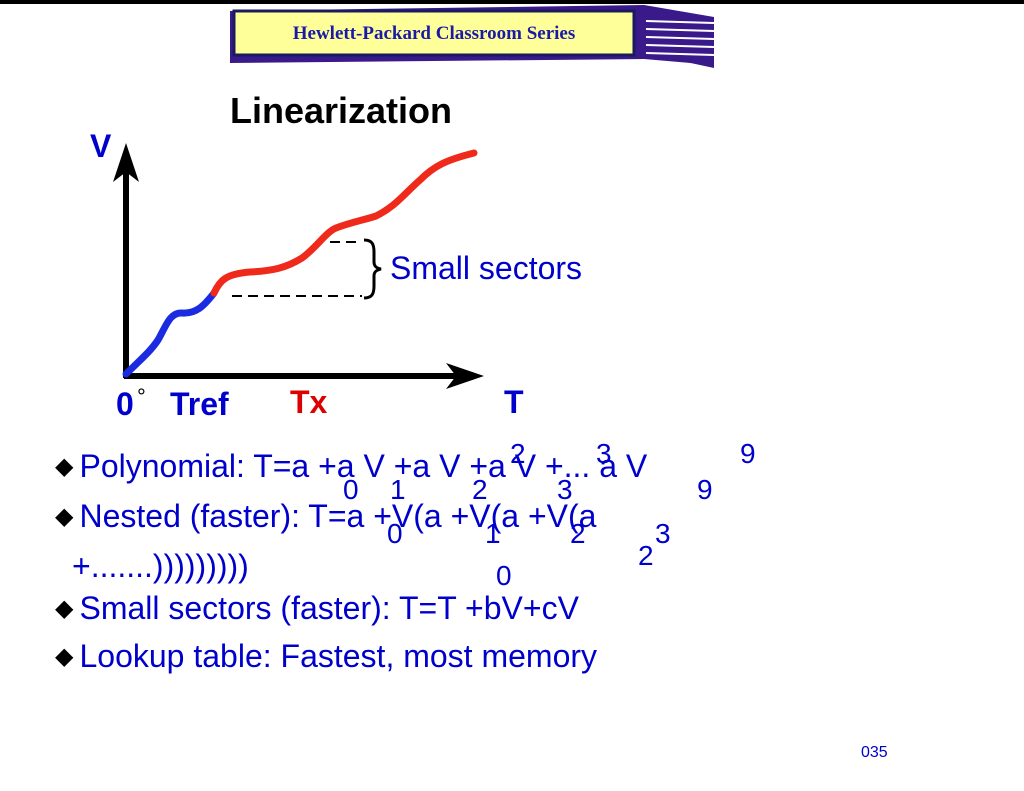 Image resolution: width=1024 pixels, height=791 pixels. I want to click on tx-label: Tx, so click(309, 402).